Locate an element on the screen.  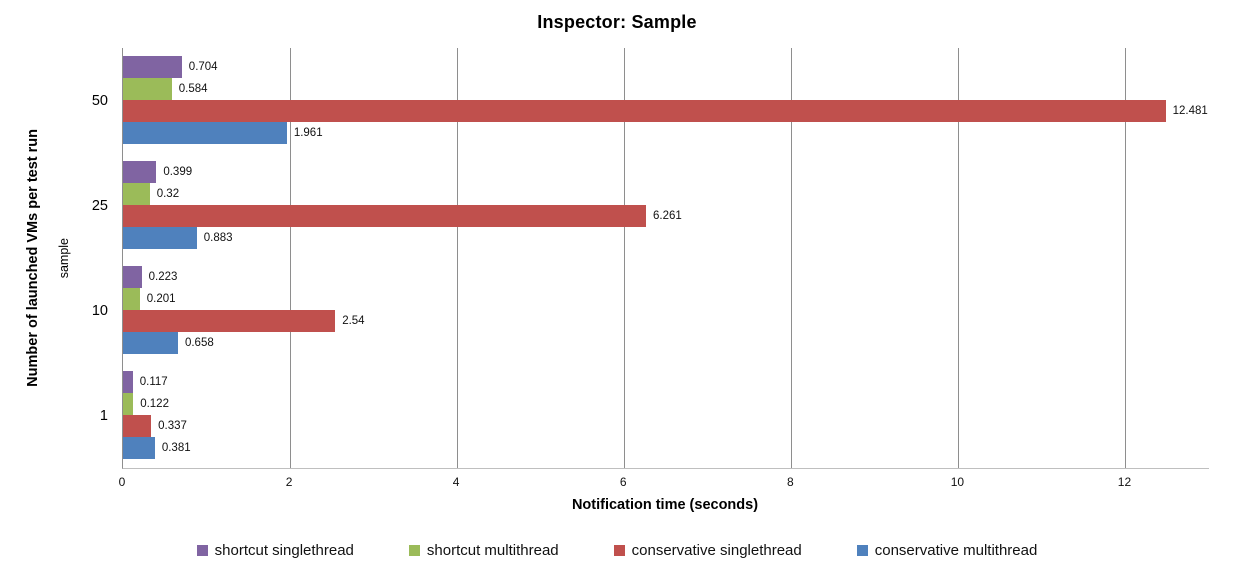
bar-row: 0.201 is located at coordinates (666, 299).